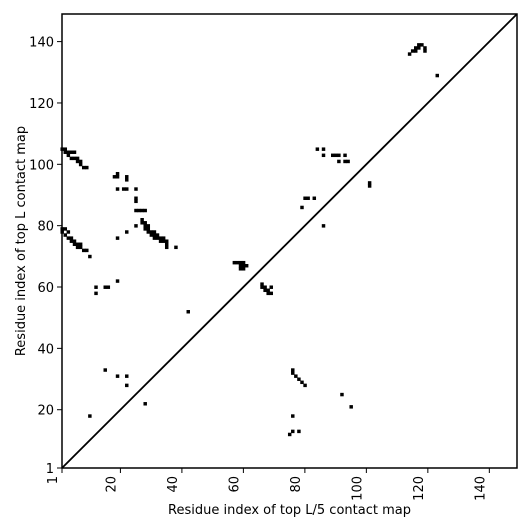 Image resolution: width=531 pixels, height=531 pixels. What do you see at coordinates (50, 469) in the screenshot?
I see `y-tick-label: 1` at bounding box center [50, 469].